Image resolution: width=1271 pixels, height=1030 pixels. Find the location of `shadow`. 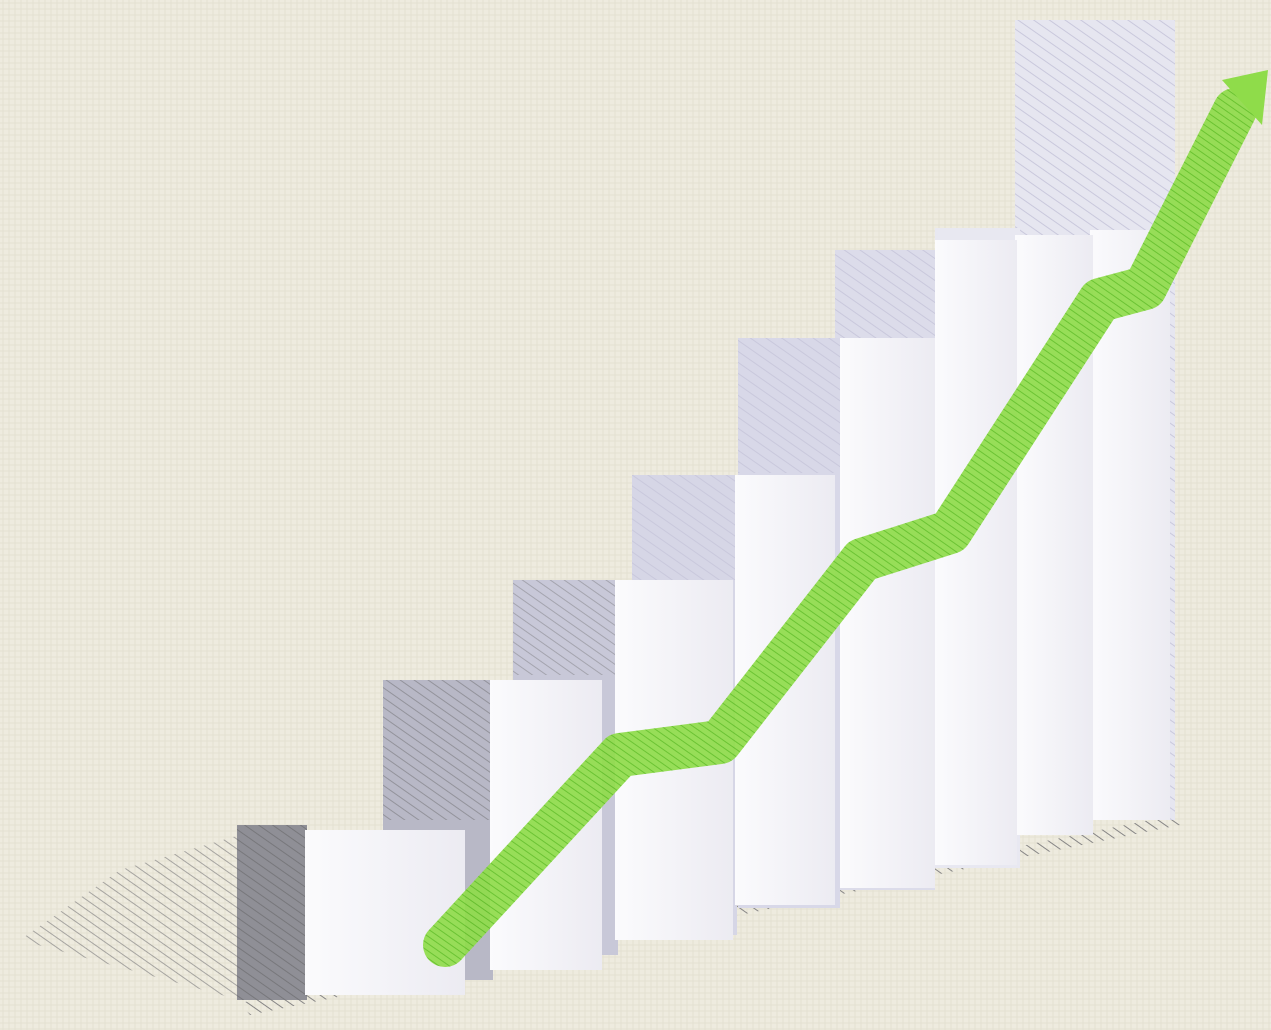

shadow is located at coordinates (130, 917).